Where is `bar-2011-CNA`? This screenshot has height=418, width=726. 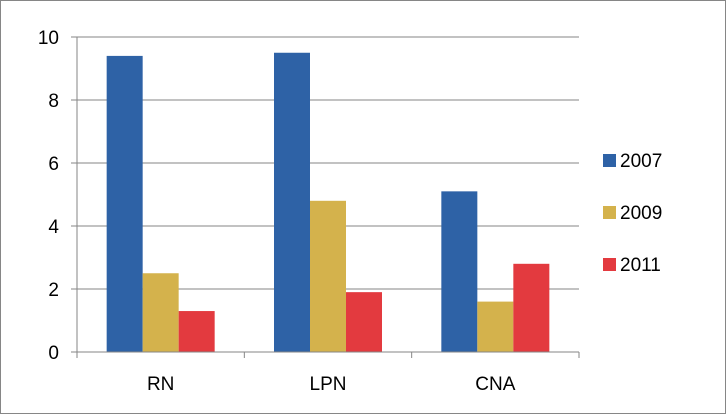 bar-2011-CNA is located at coordinates (531, 307).